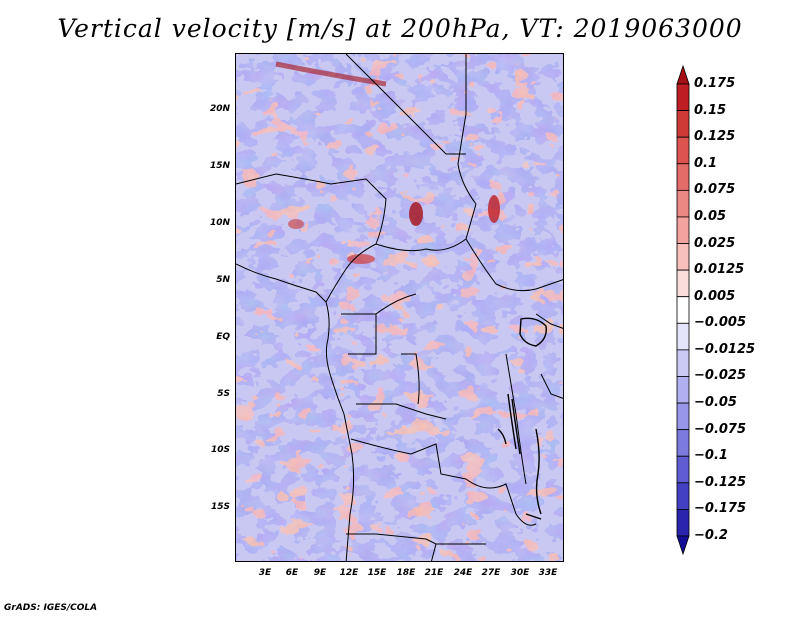 Image resolution: width=800 pixels, height=618 pixels. I want to click on x-tick-label: 24E, so click(463, 573).